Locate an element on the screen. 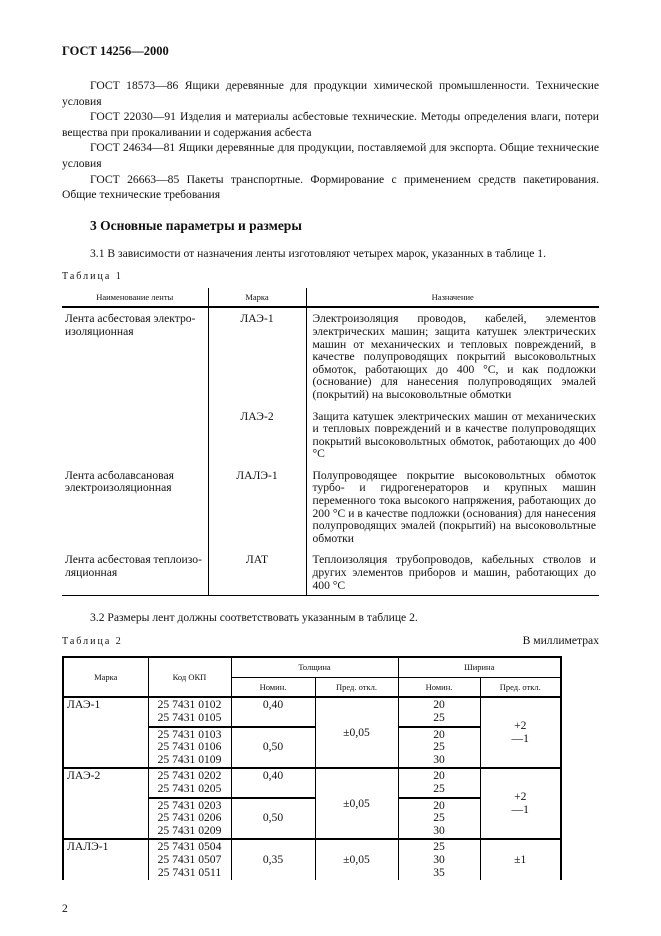 The image size is (661, 936). cell-thickness-nominal: 0,35 is located at coordinates (273, 859).